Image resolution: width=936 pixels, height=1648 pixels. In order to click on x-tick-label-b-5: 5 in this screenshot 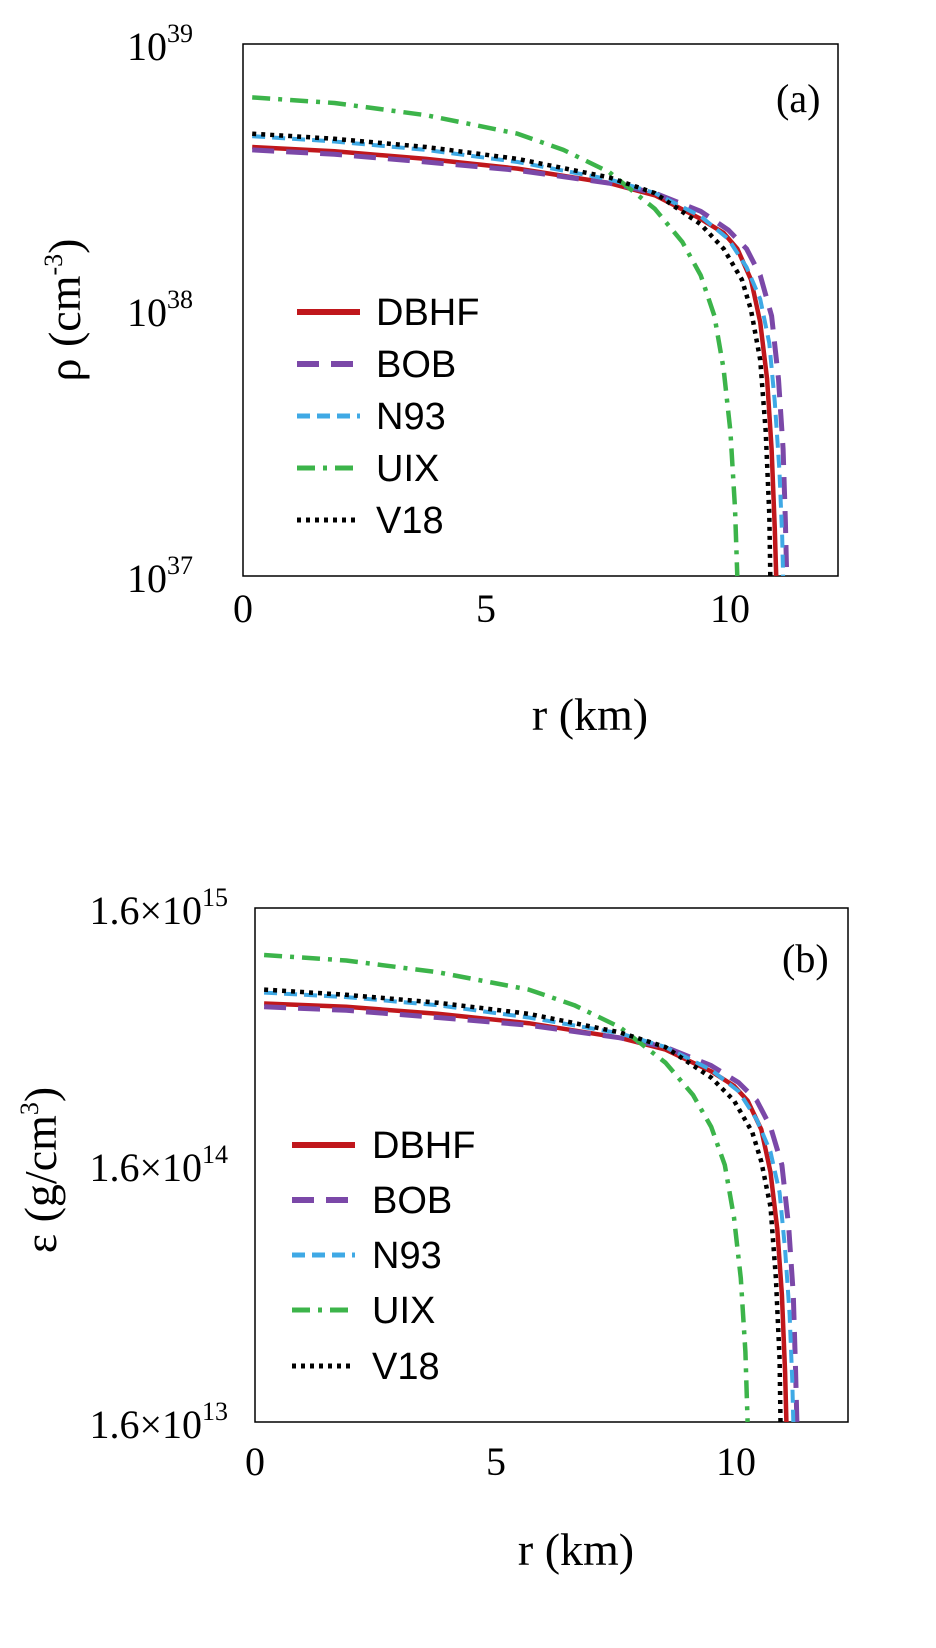, I will do `click(496, 1461)`.